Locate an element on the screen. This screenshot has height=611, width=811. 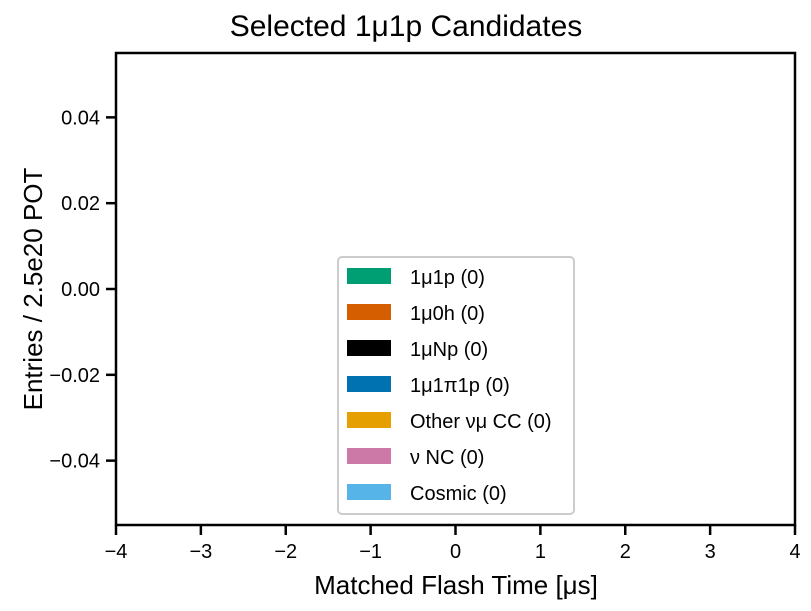
x-tick-label: 4 is located at coordinates (794, 552).